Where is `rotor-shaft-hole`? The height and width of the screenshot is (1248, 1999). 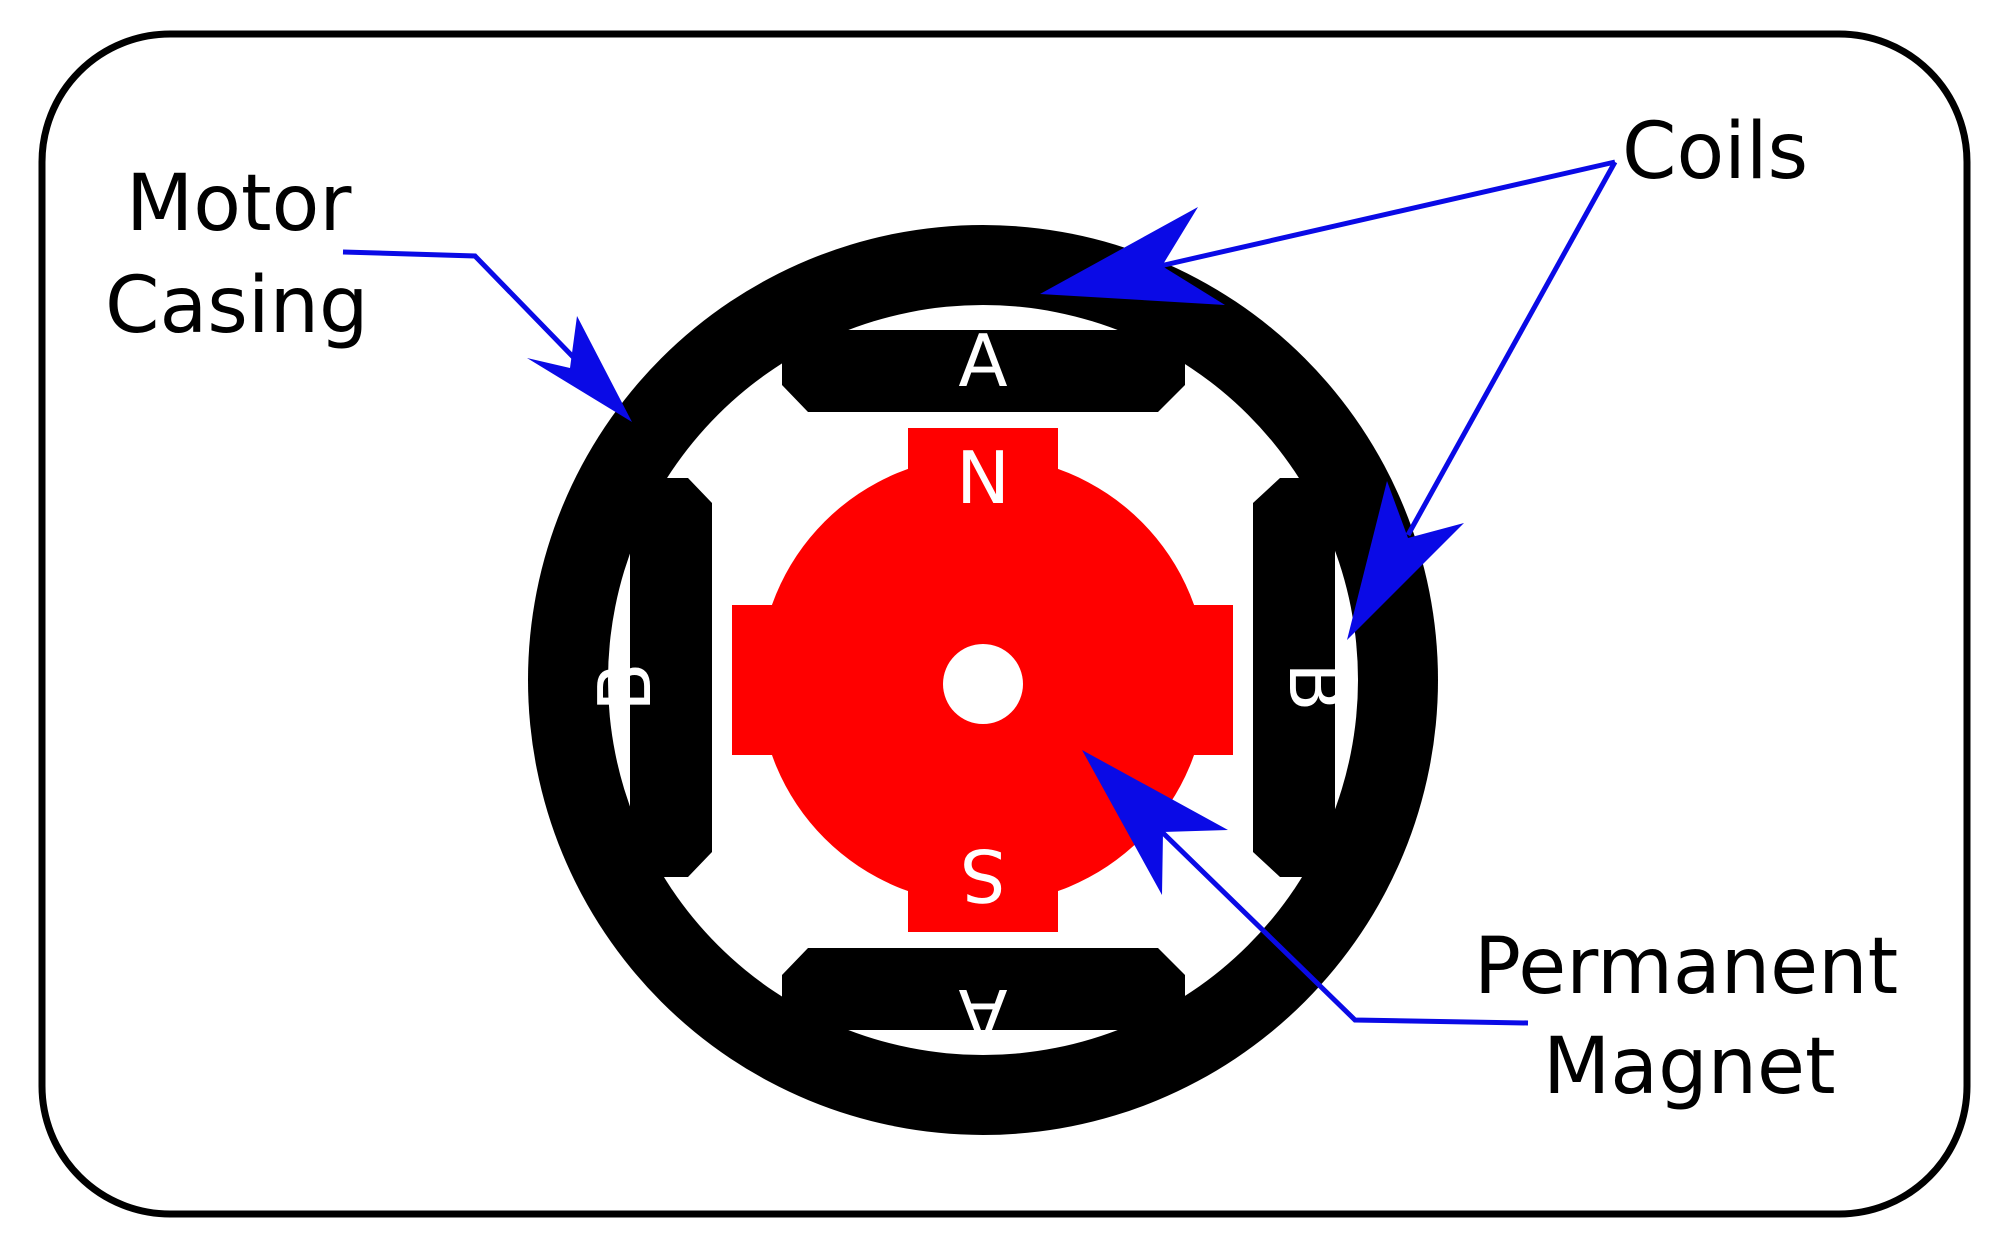
rotor-shaft-hole is located at coordinates (983, 684).